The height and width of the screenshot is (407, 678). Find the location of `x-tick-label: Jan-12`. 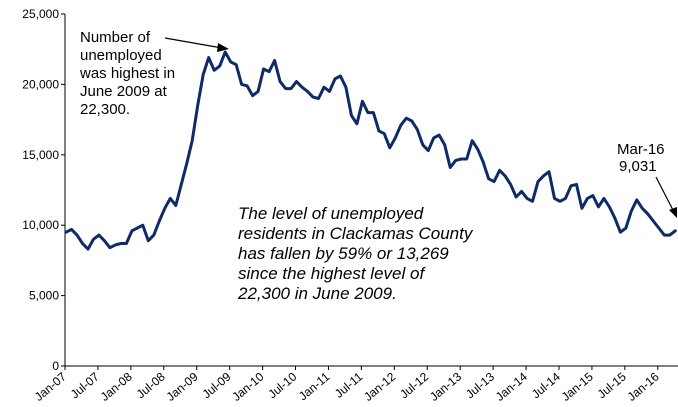

x-tick-label: Jan-12 is located at coordinates (379, 386).